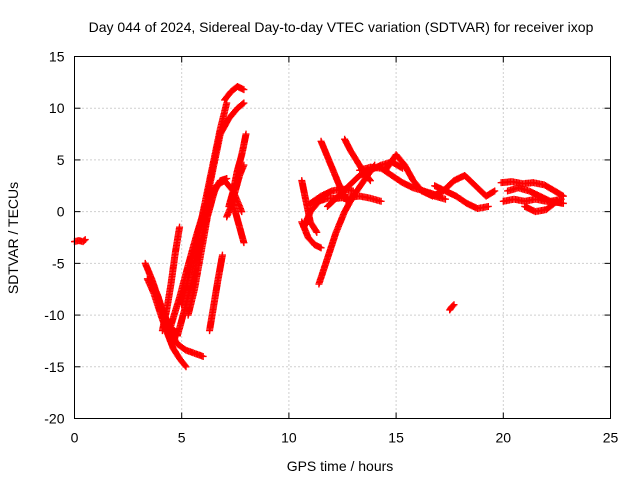  What do you see at coordinates (57, 108) in the screenshot?
I see `y-tick-label: 10` at bounding box center [57, 108].